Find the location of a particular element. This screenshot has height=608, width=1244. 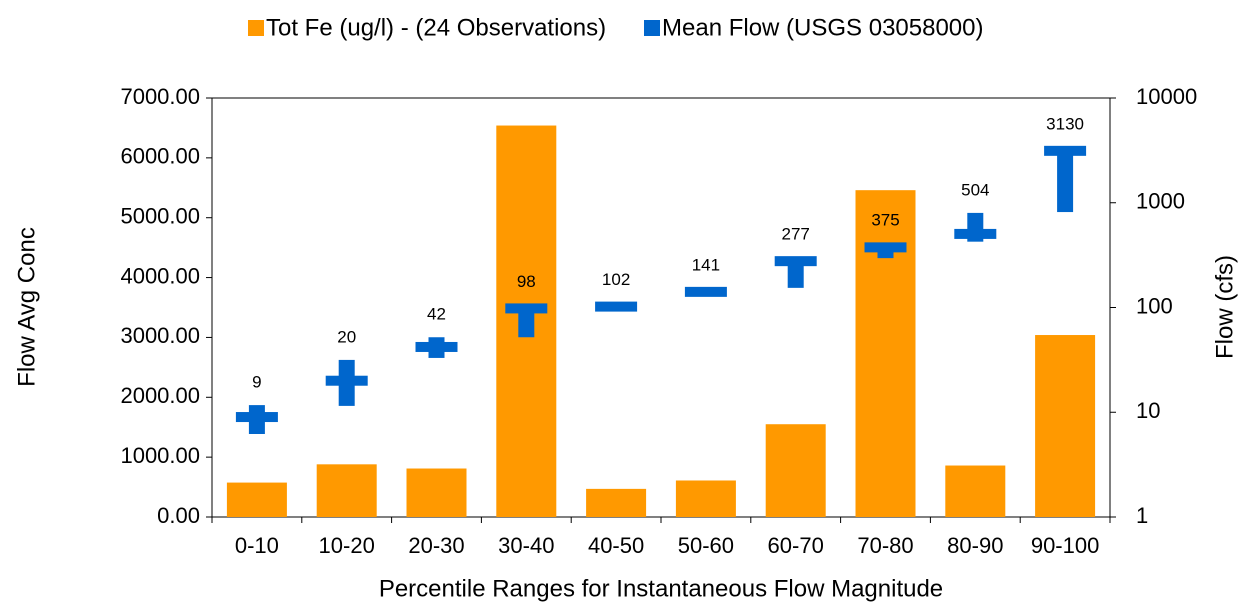

x-tick-label: 60-70 is located at coordinates (796, 545).